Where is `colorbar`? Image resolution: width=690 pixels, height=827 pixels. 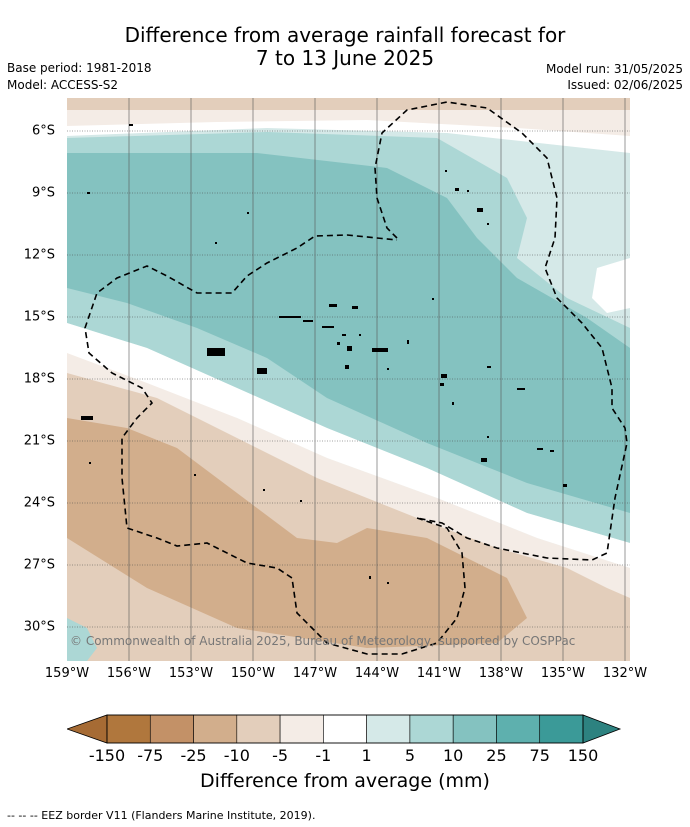 colorbar is located at coordinates (344, 729).